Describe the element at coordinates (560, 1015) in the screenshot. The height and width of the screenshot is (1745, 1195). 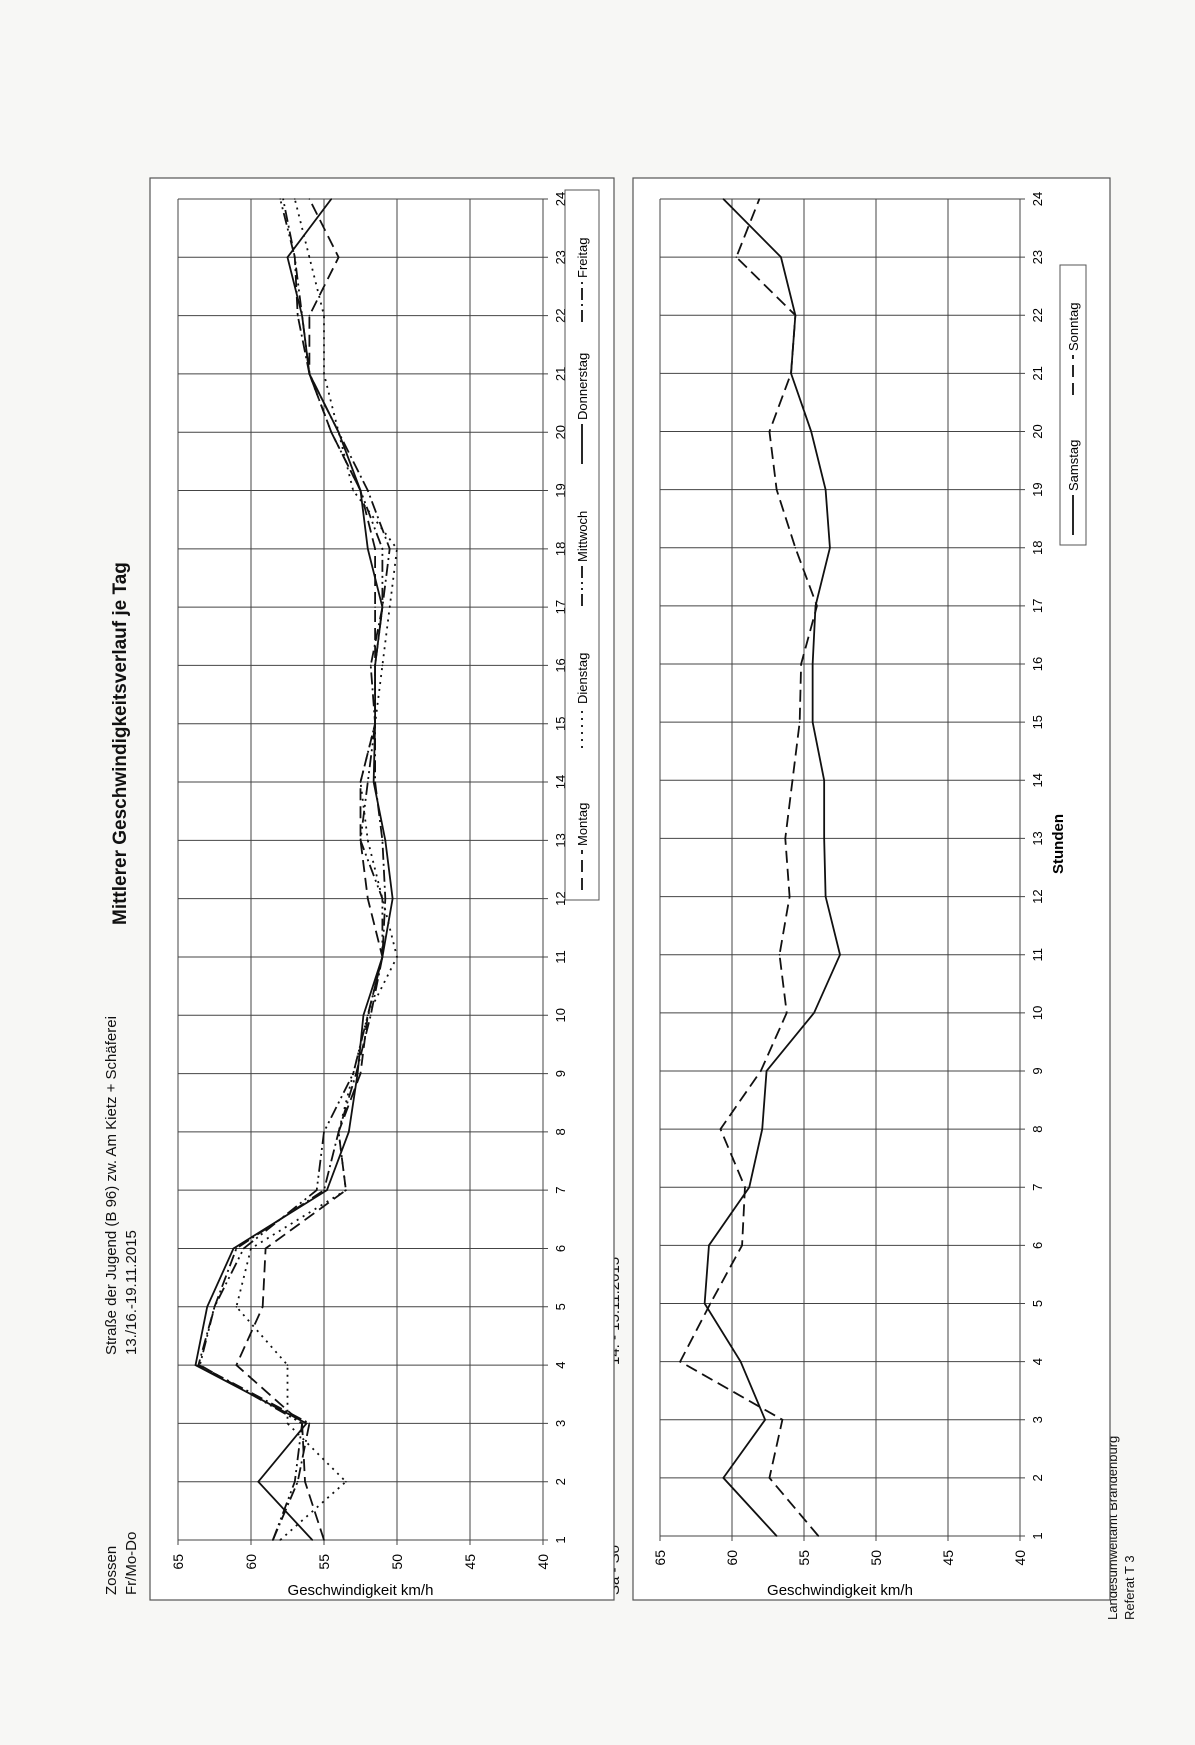
I see `x-tick-label: 10` at that location.